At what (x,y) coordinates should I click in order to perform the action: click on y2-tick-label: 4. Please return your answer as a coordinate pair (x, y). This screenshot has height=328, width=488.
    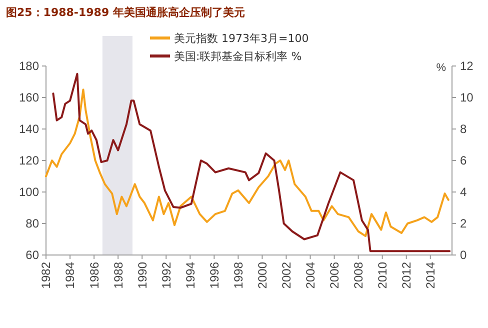
    Looking at the image, I should click on (463, 192).